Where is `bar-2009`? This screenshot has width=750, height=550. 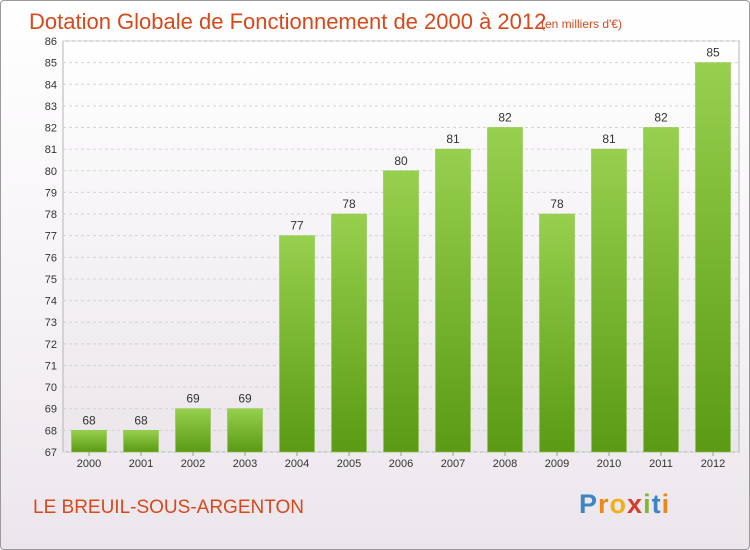
bar-2009 is located at coordinates (557, 333).